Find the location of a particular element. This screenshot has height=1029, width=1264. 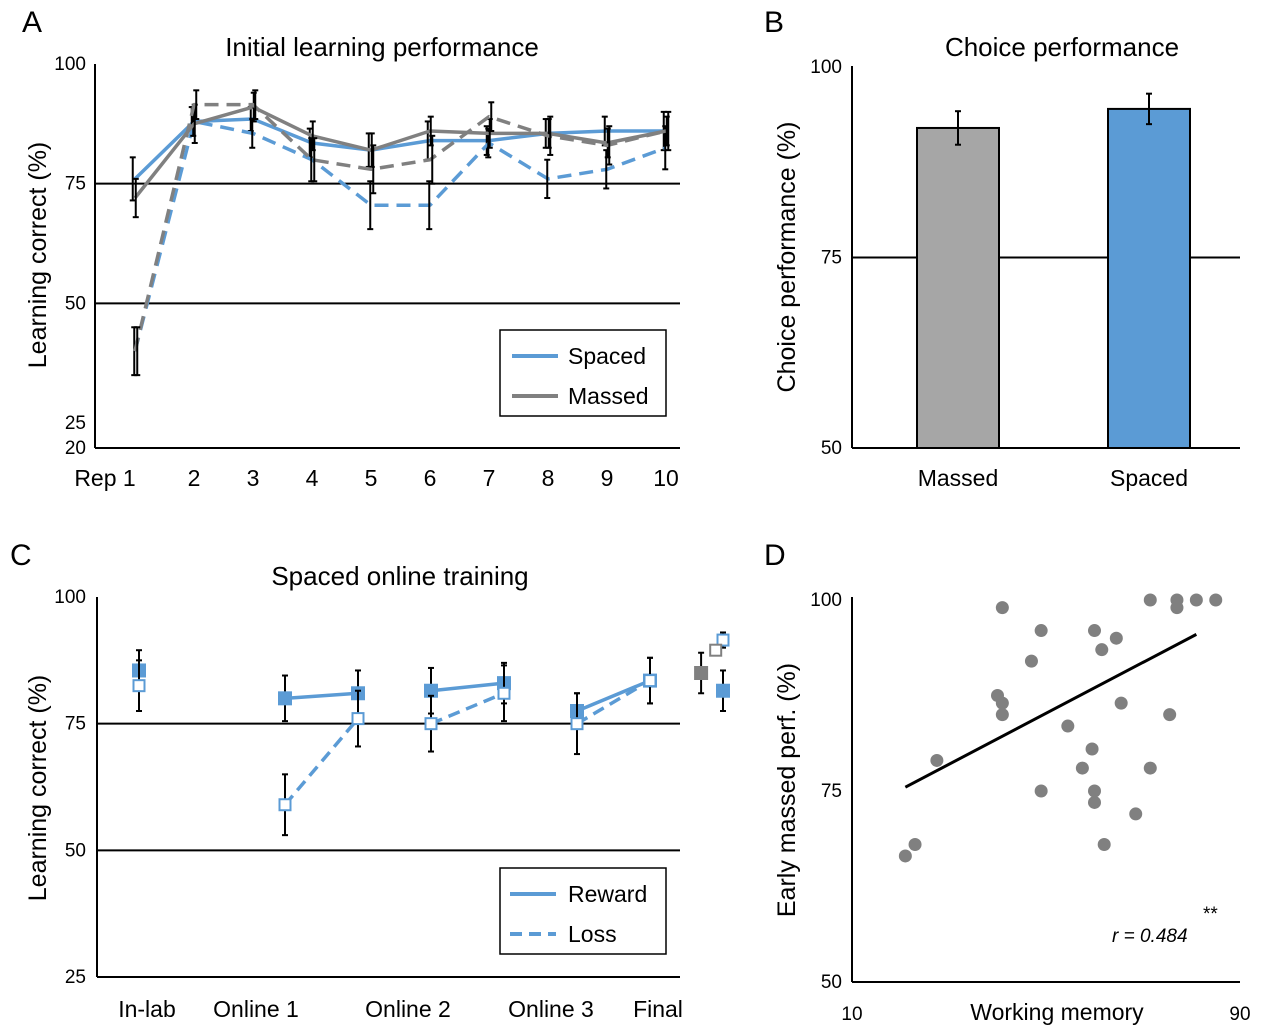

panel-a-x-tick-label: 5 is located at coordinates (371, 478).